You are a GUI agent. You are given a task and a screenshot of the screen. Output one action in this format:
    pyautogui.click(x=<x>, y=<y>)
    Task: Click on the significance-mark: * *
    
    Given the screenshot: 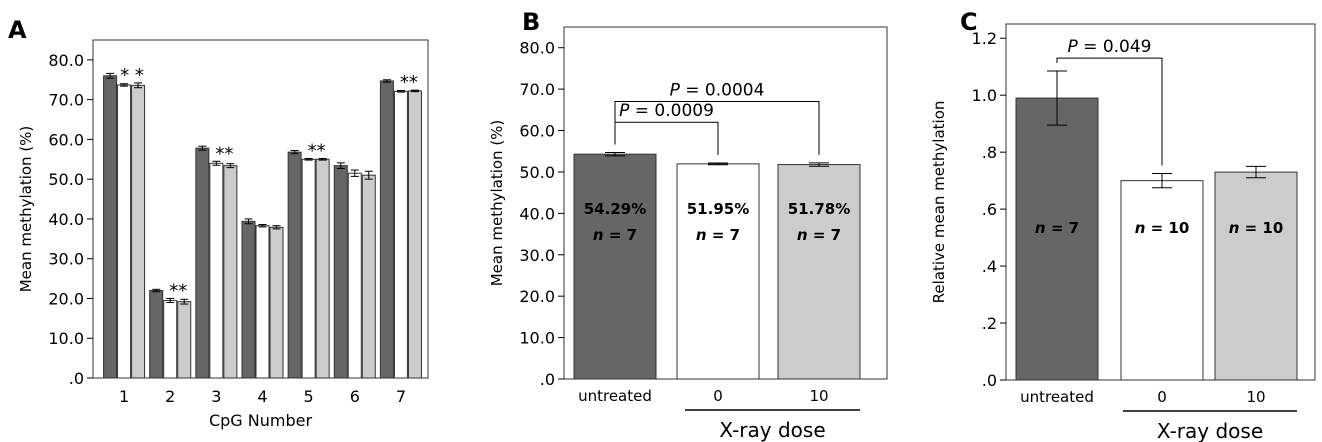 What is the action you would take?
    pyautogui.click(x=132, y=75)
    